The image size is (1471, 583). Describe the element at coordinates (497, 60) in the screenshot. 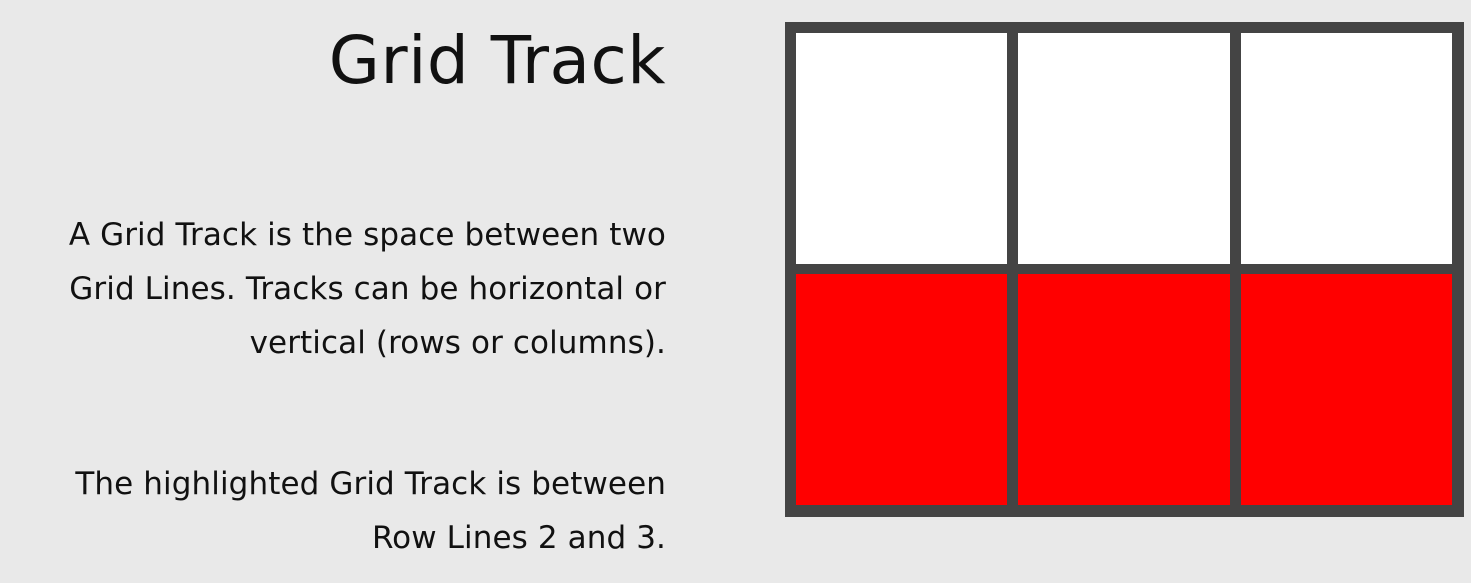

I see `page-title: Grid Track` at that location.